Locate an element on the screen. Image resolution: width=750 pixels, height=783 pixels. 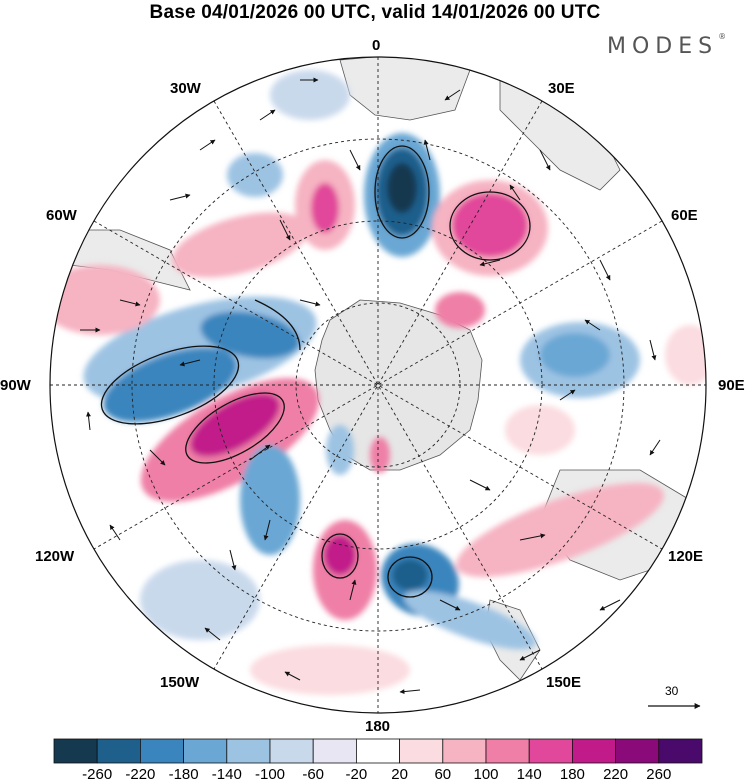
colorbar-tick-label: 60 is located at coordinates (443, 774).